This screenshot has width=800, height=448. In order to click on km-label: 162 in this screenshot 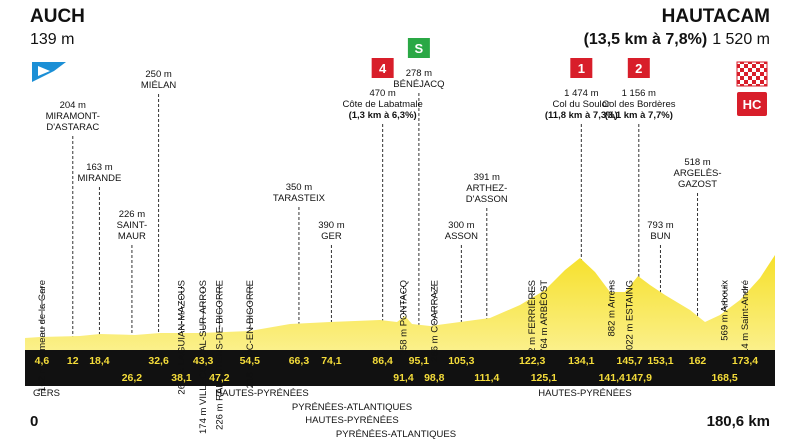, I will do `click(698, 361)`.